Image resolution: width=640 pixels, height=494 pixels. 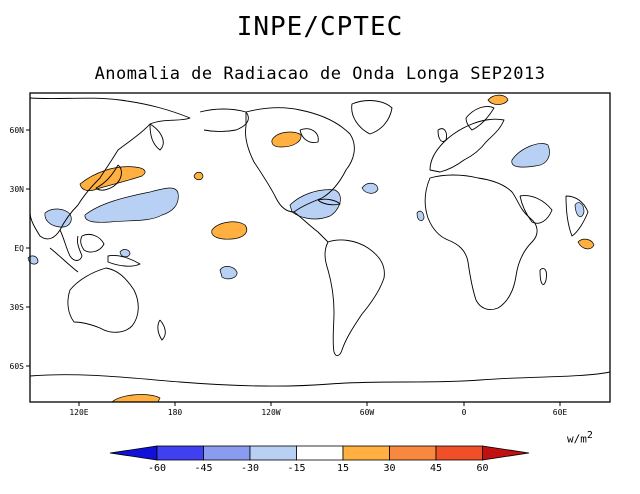 What do you see at coordinates (506, 453) in the screenshot?
I see `colorbar-right-arrow` at bounding box center [506, 453].